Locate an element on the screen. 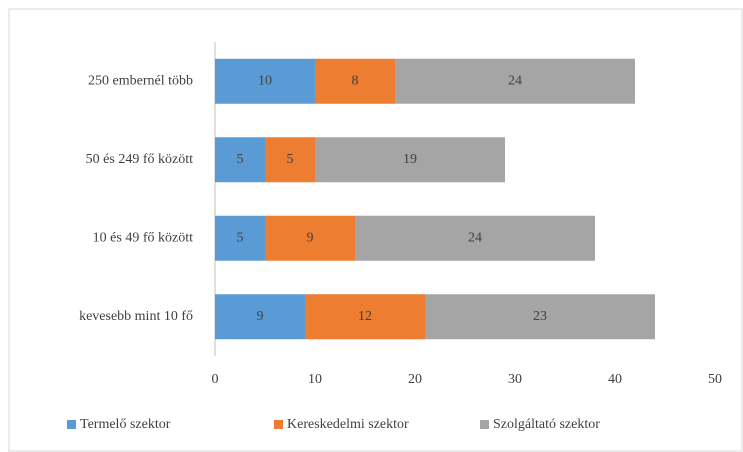 The image size is (743, 452). legend-label: Termelő szektor is located at coordinates (125, 424).